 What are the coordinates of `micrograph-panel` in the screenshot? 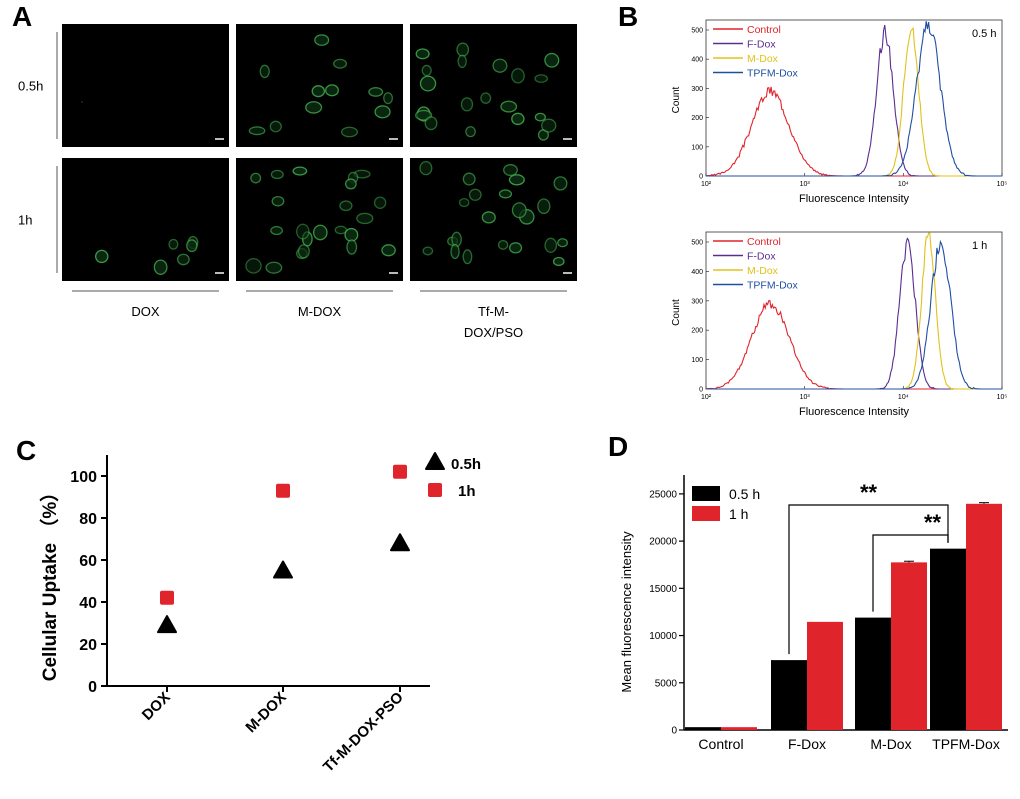 It's located at (145, 219).